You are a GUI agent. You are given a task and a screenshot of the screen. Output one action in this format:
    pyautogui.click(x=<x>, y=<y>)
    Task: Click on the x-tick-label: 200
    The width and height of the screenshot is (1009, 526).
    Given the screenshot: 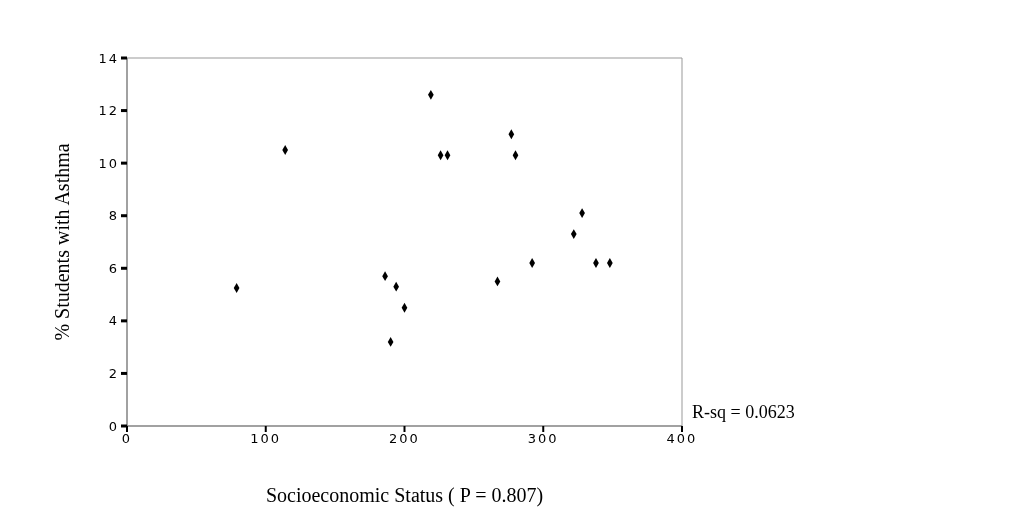 What is the action you would take?
    pyautogui.click(x=404, y=439)
    